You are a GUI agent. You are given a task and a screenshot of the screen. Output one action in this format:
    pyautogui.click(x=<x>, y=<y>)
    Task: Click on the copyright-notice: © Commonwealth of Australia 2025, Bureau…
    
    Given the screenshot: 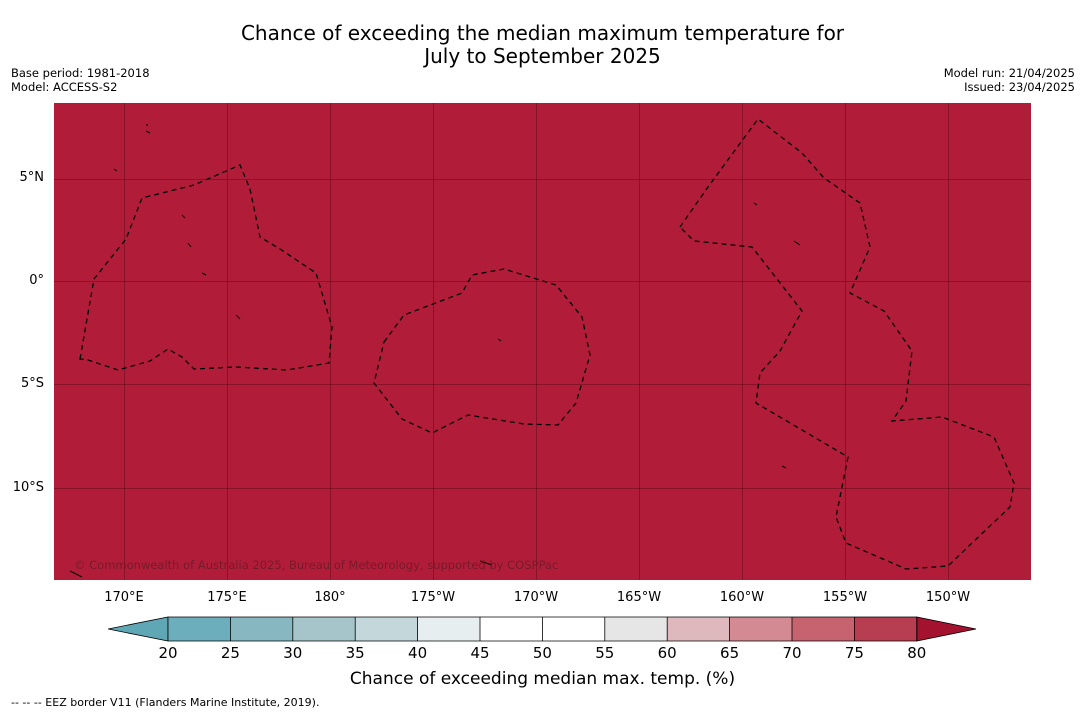 What is the action you would take?
    pyautogui.click(x=316, y=565)
    